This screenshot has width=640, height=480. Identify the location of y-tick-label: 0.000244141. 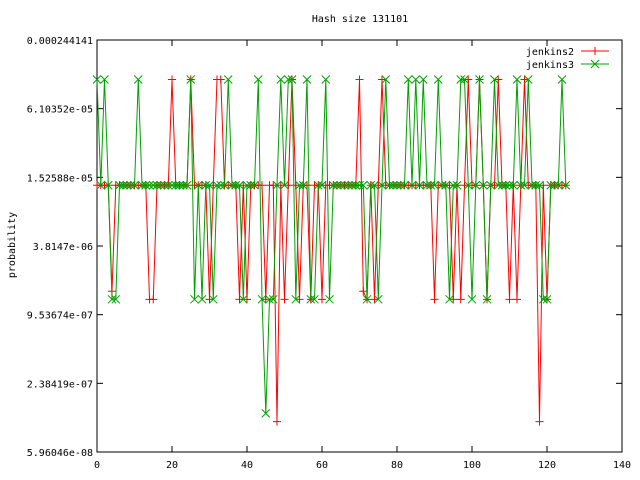
(60, 41).